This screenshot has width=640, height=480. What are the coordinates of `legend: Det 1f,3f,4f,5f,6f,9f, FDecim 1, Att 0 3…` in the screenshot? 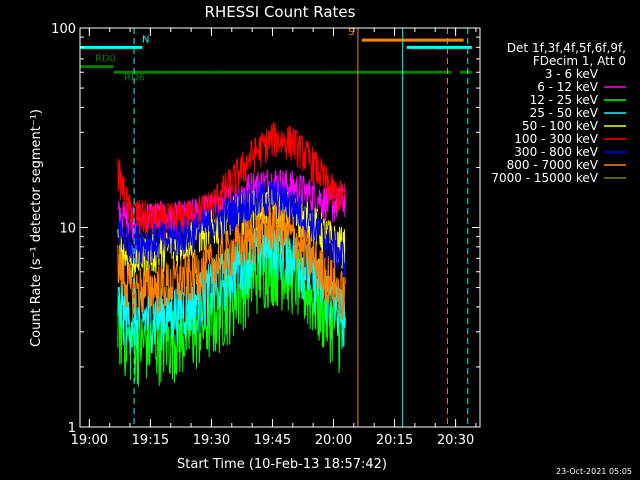 It's located at (558, 113).